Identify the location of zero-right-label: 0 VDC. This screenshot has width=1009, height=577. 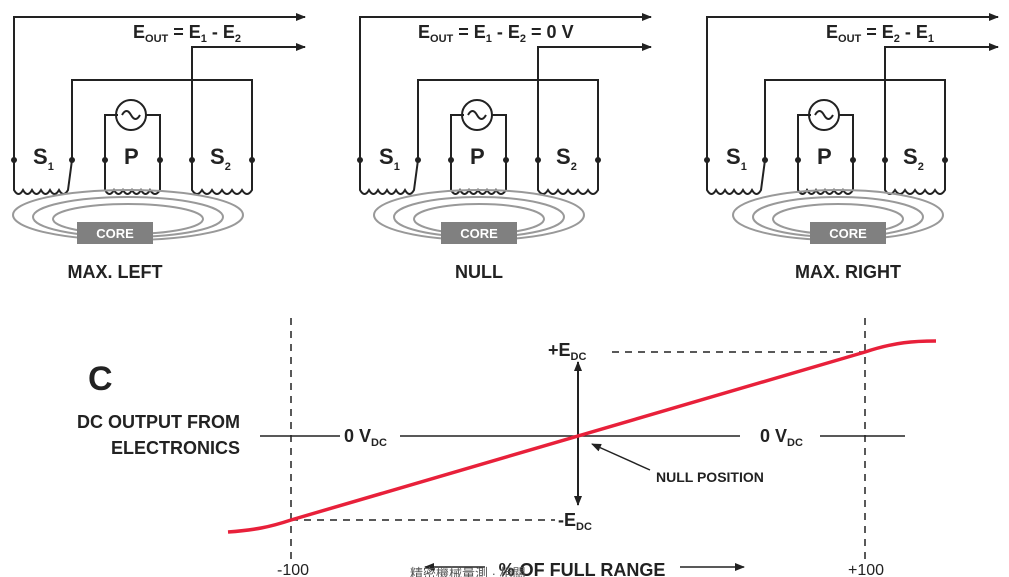
(781, 437).